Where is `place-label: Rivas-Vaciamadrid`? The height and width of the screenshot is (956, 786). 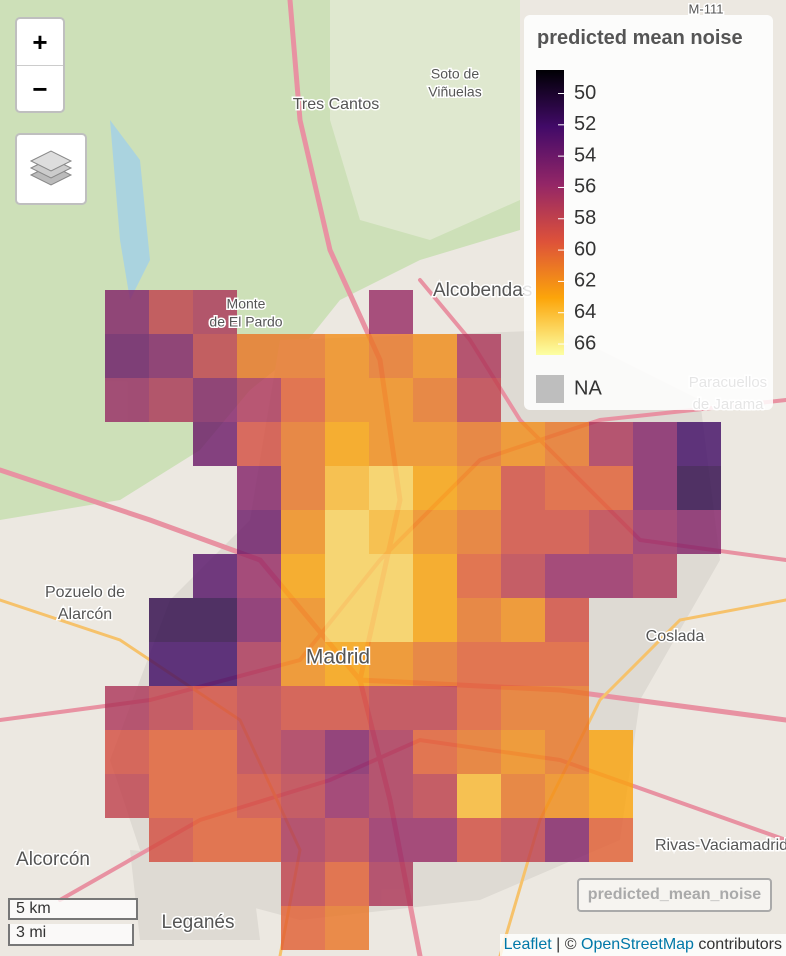 place-label: Rivas-Vaciamadrid is located at coordinates (720, 845).